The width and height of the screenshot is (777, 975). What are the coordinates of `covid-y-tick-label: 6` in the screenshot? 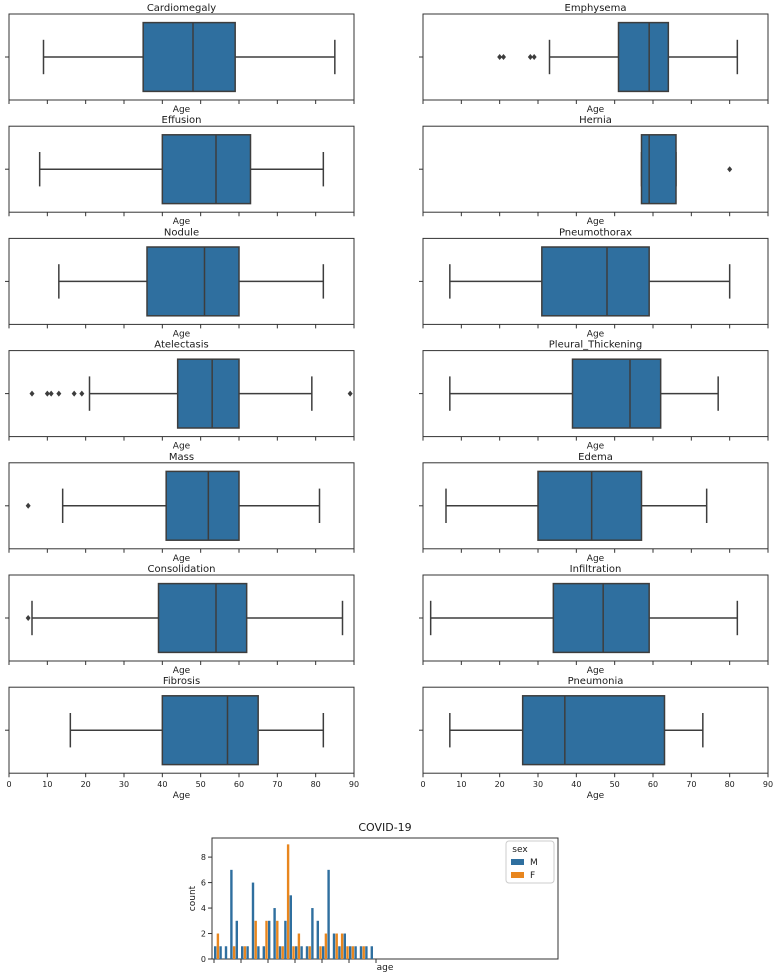 It's located at (203, 883).